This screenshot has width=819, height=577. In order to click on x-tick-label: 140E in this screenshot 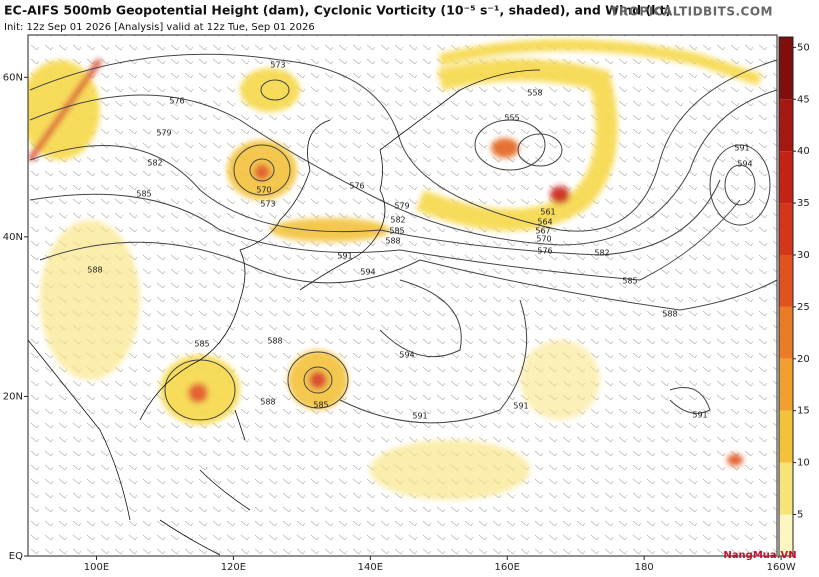, I will do `click(370, 567)`.